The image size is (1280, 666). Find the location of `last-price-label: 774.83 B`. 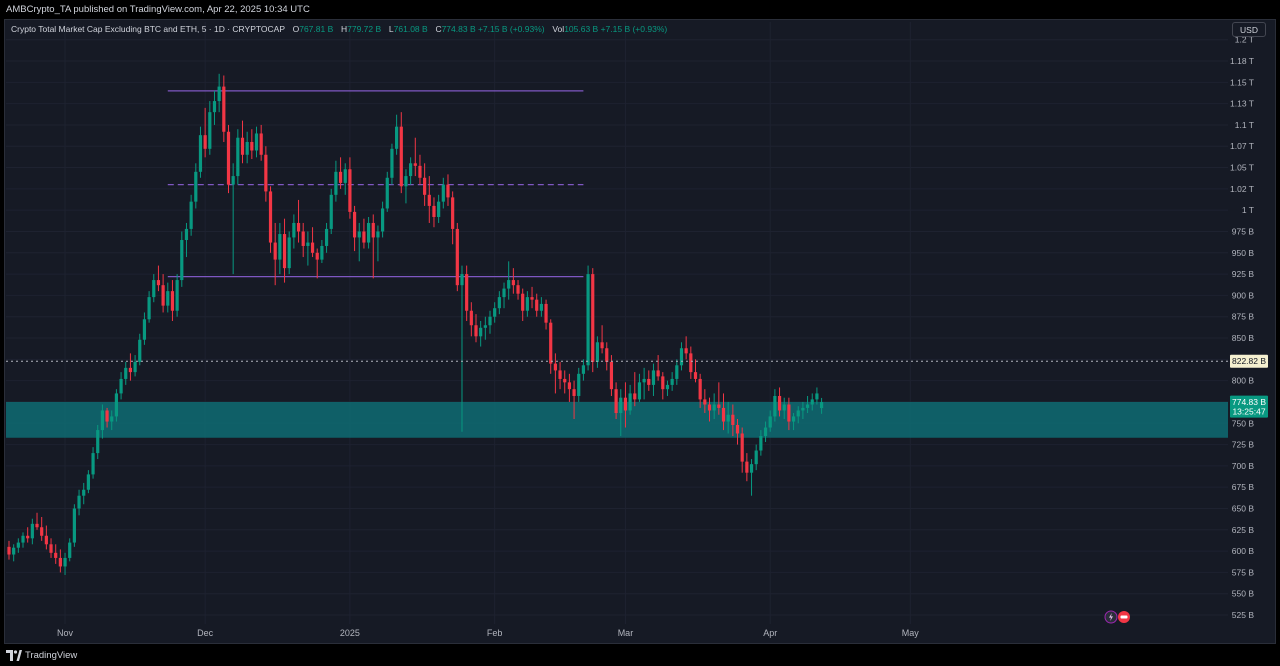

last-price-label: 774.83 B is located at coordinates (1249, 402).